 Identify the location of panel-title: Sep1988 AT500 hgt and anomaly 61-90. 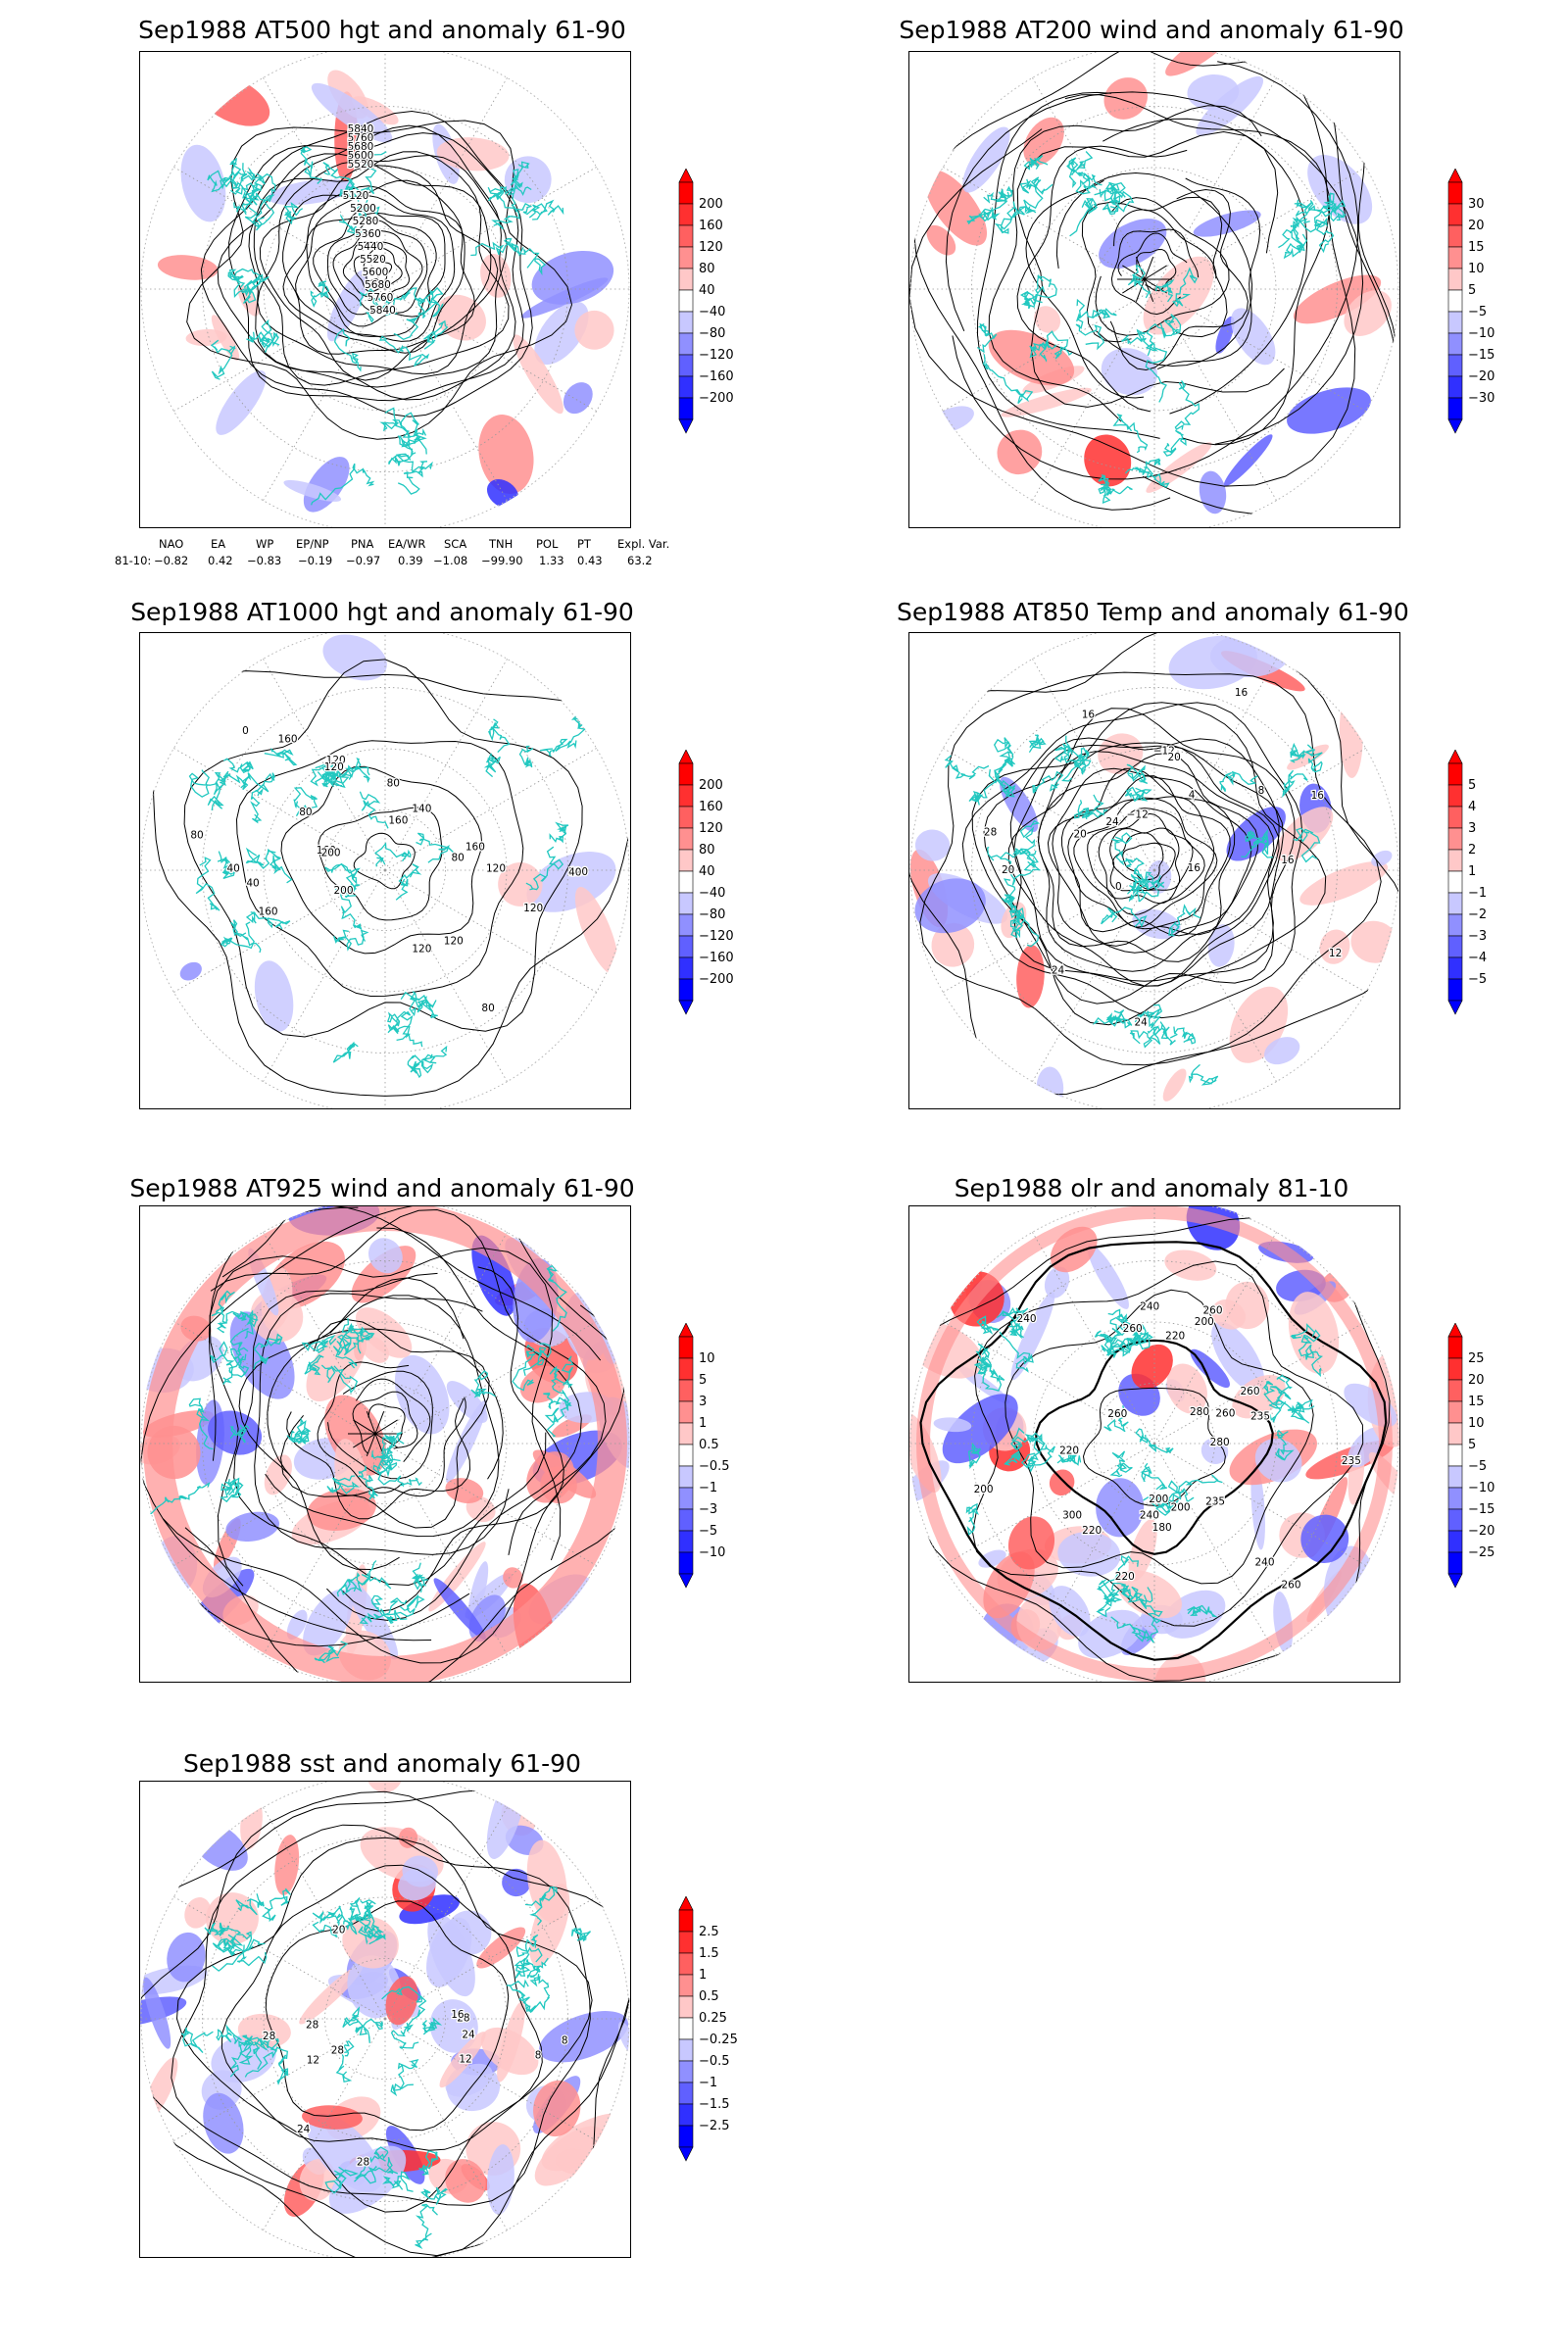
(382, 30).